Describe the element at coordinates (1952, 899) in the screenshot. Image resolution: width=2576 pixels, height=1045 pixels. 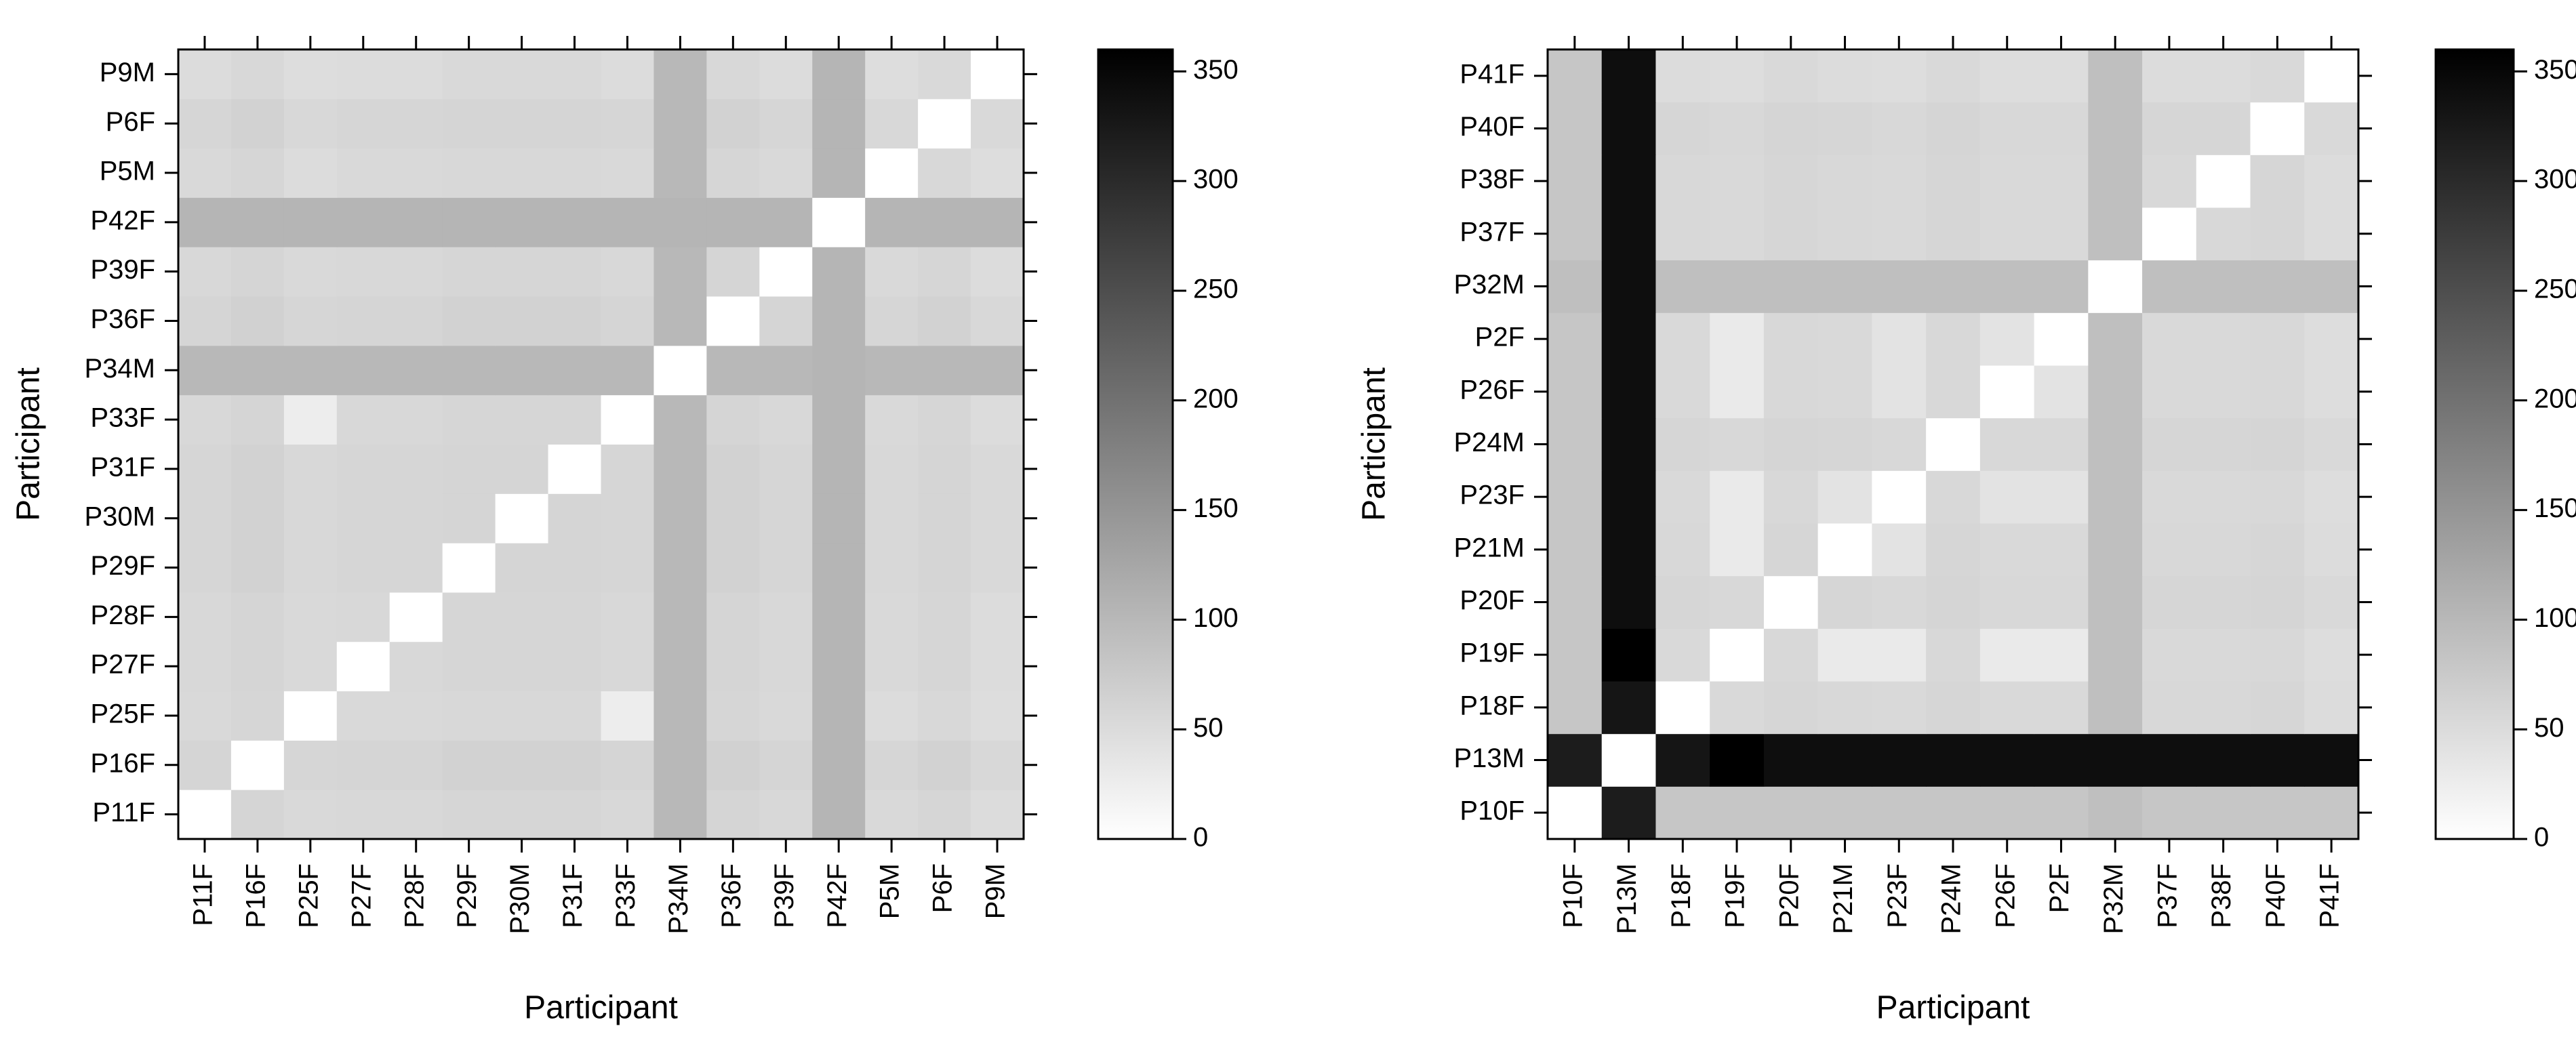
I see `x-tick-label: P24M` at that location.